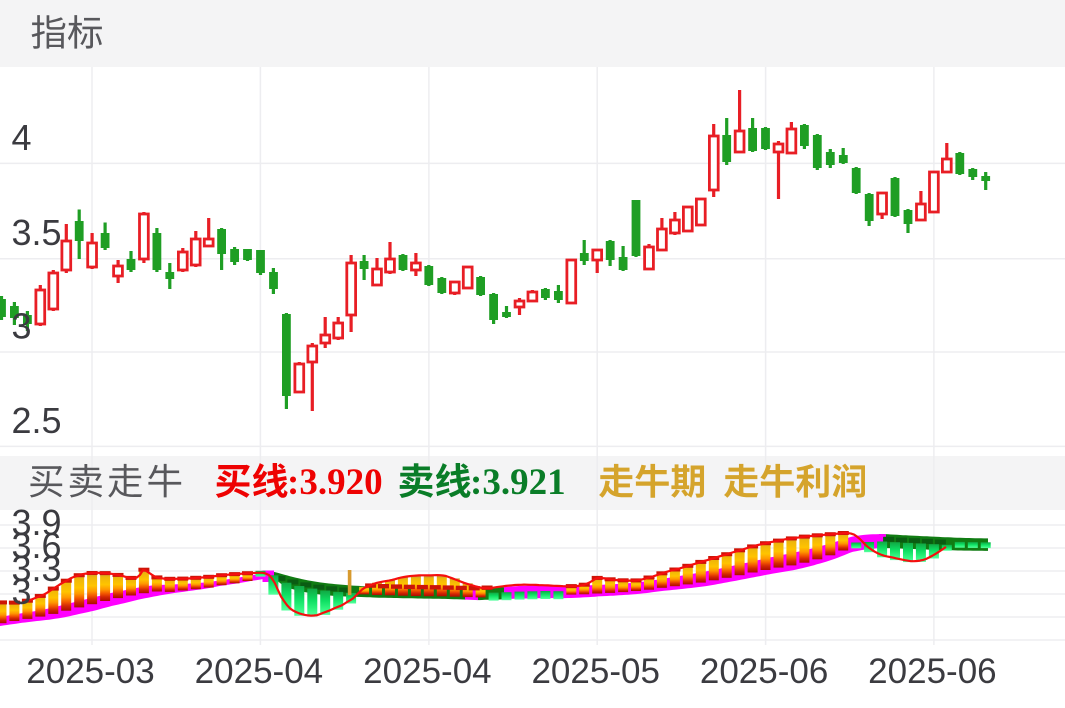  Describe the element at coordinates (595, 671) in the screenshot. I see `svg-text: 2025-05` at that location.